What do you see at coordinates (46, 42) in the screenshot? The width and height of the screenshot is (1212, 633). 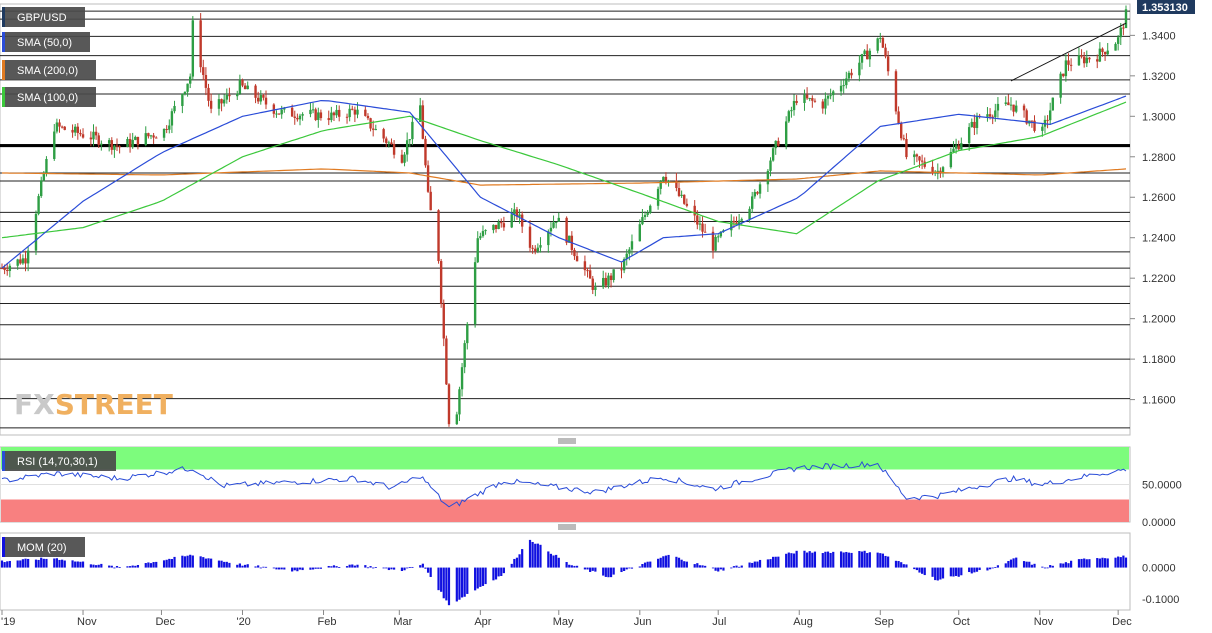 I see `legend-sma50: SMA (50,0)` at bounding box center [46, 42].